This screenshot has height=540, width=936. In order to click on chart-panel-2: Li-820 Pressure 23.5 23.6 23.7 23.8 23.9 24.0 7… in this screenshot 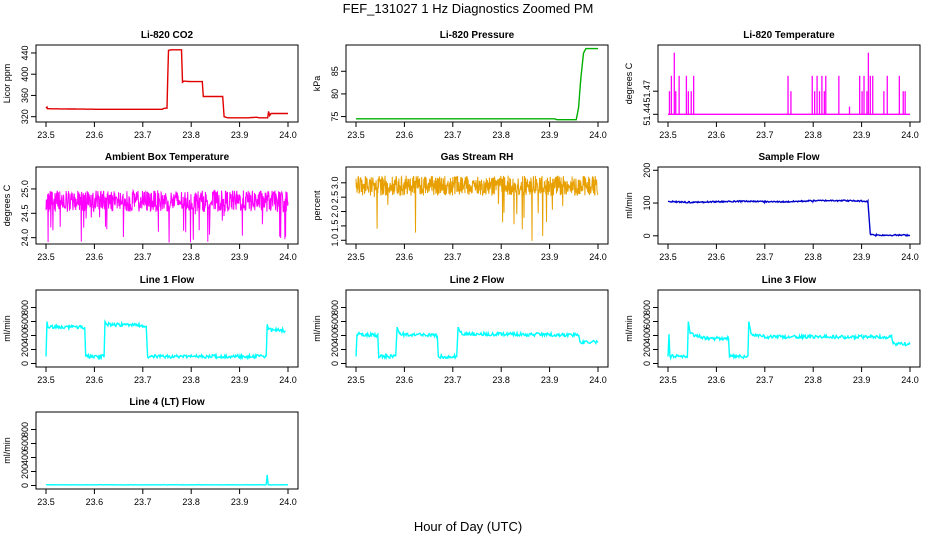, I will do `click(460, 85)`.